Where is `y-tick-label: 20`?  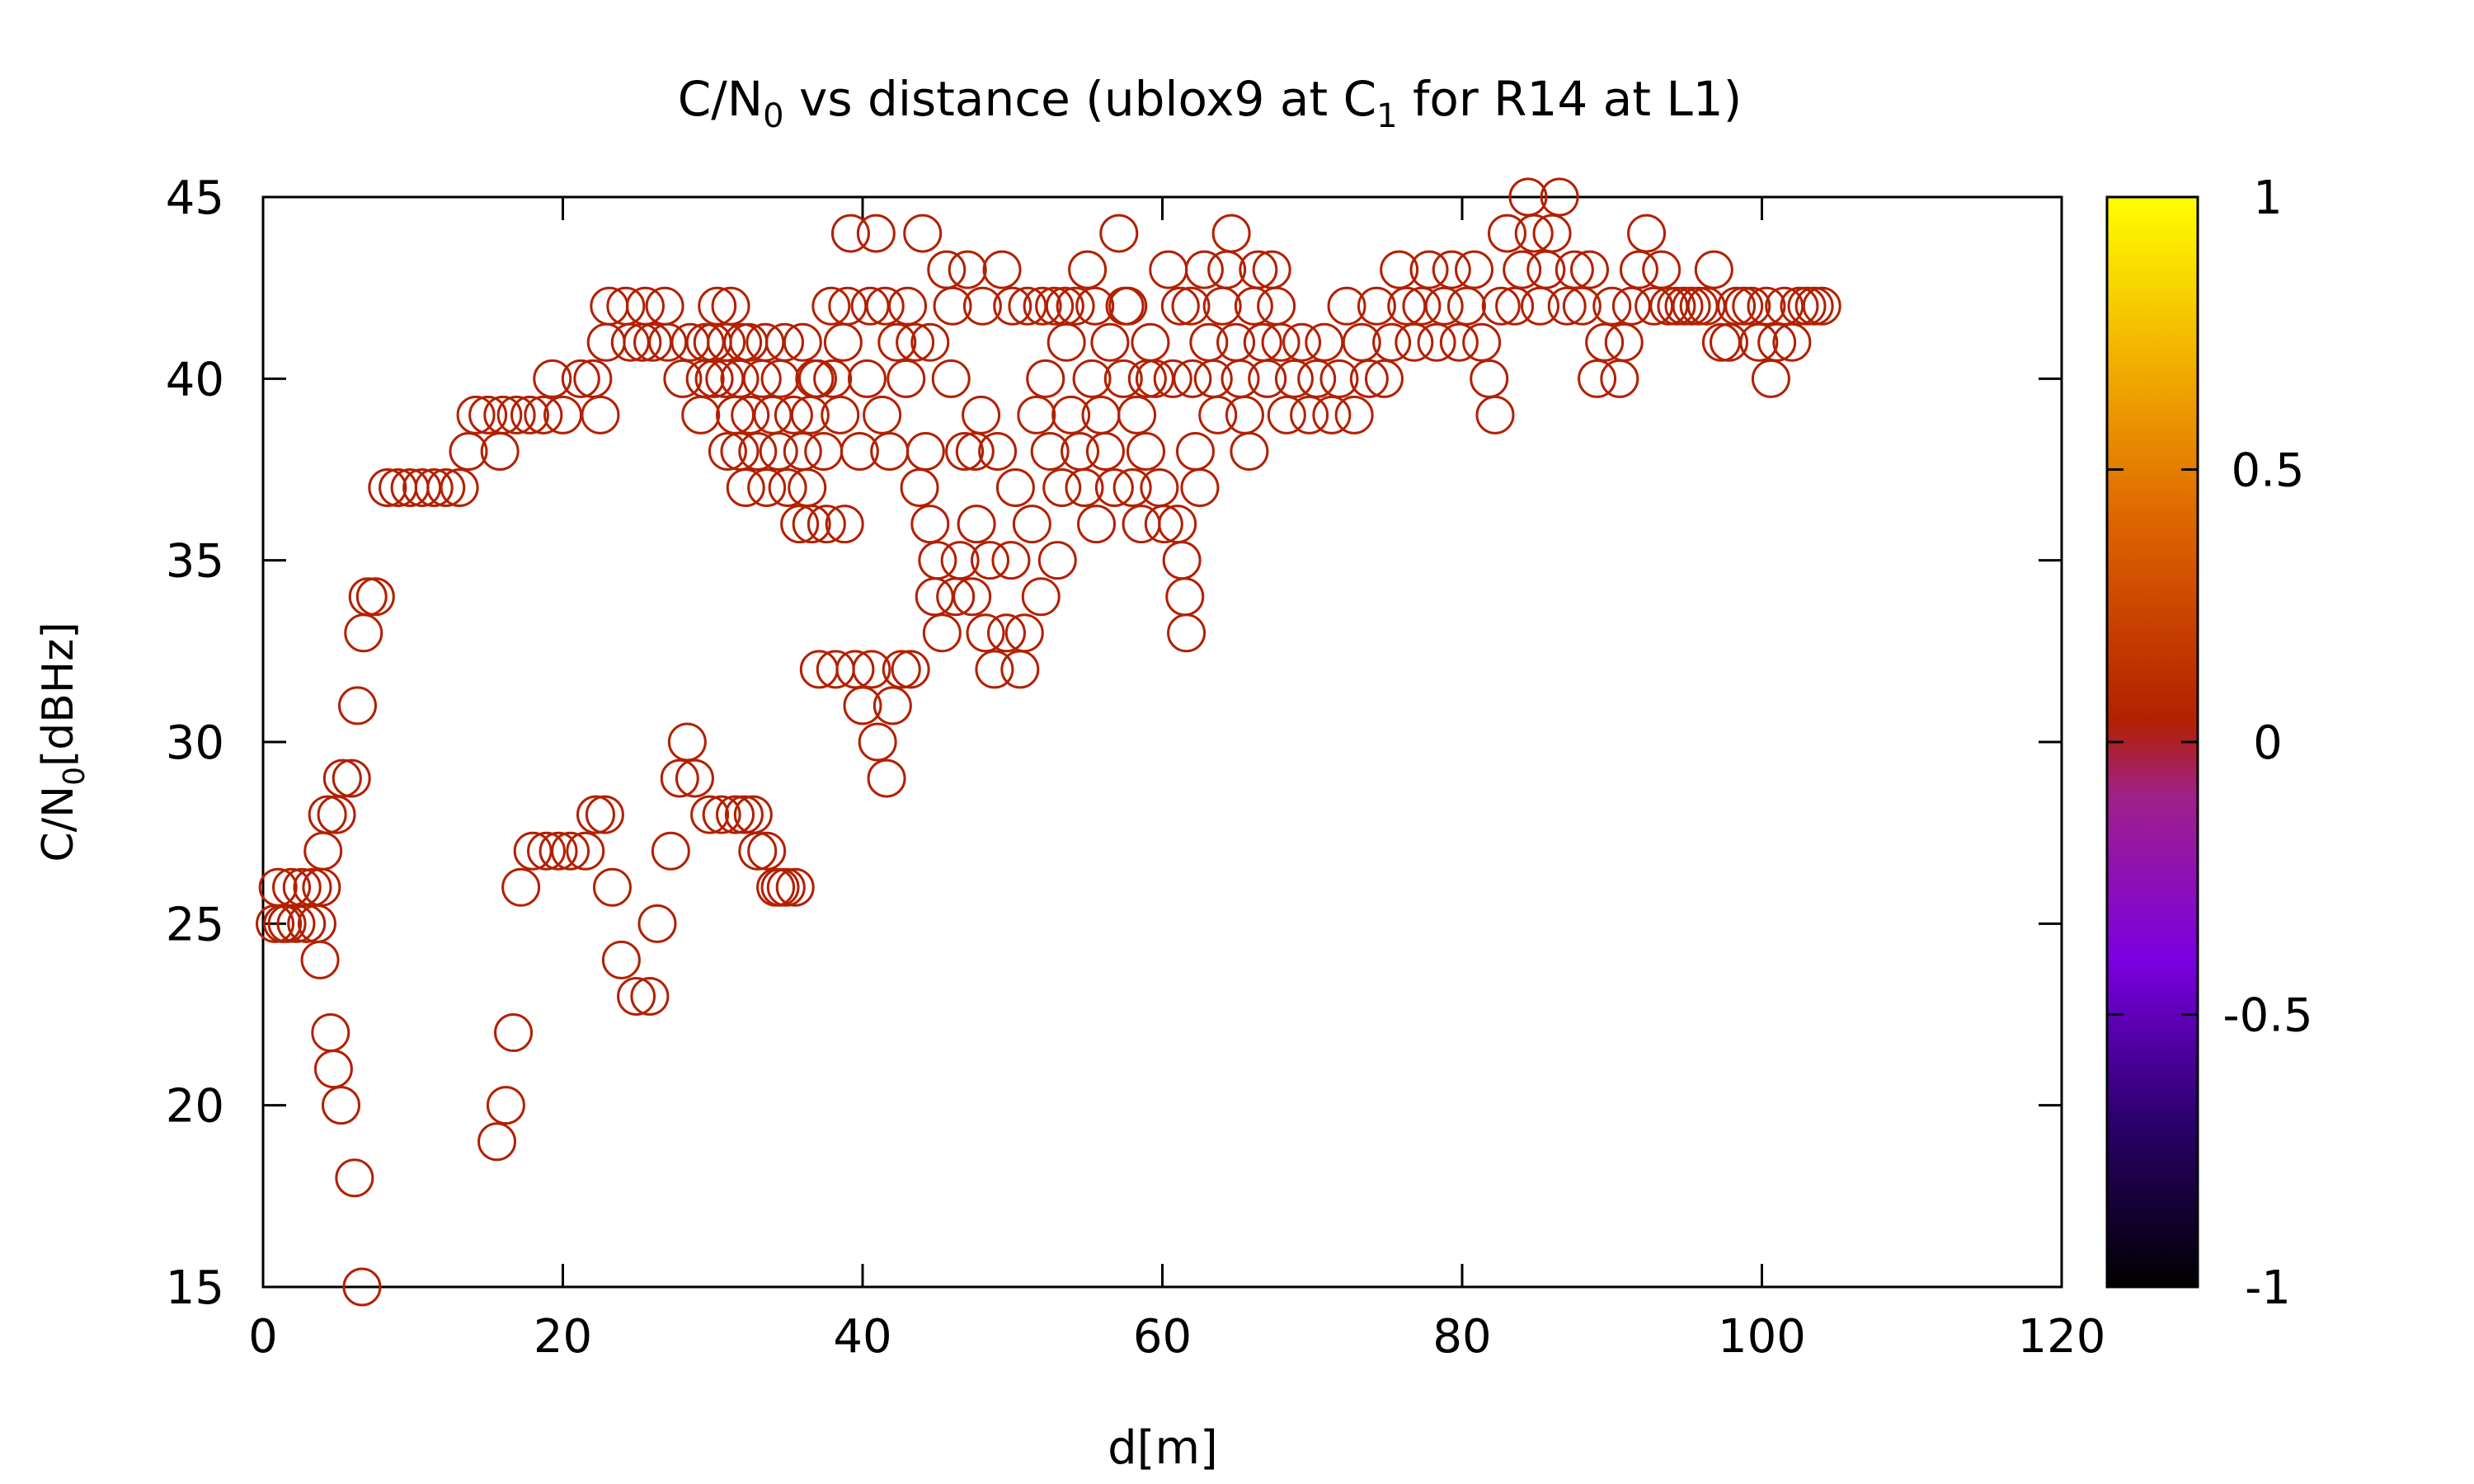 y-tick-label: 20 is located at coordinates (195, 1107).